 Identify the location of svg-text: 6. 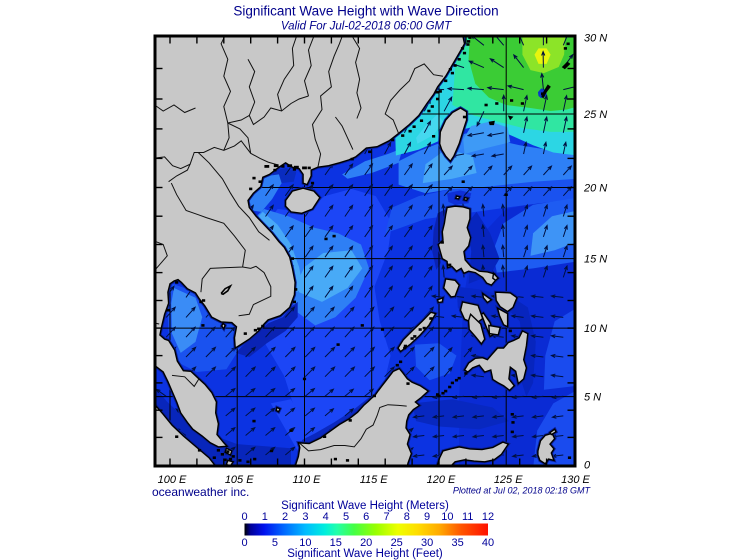
(366, 517).